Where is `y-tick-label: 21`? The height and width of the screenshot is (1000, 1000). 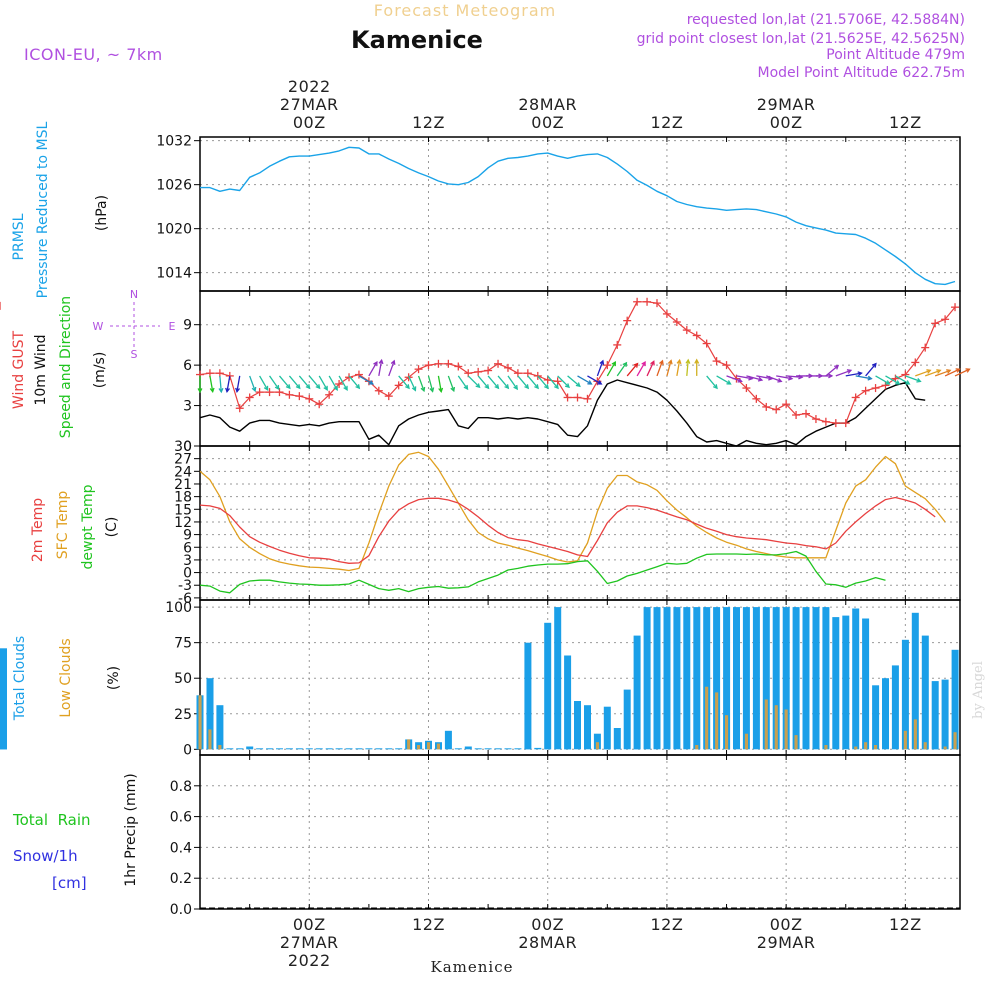 y-tick-label: 21 is located at coordinates (183, 485).